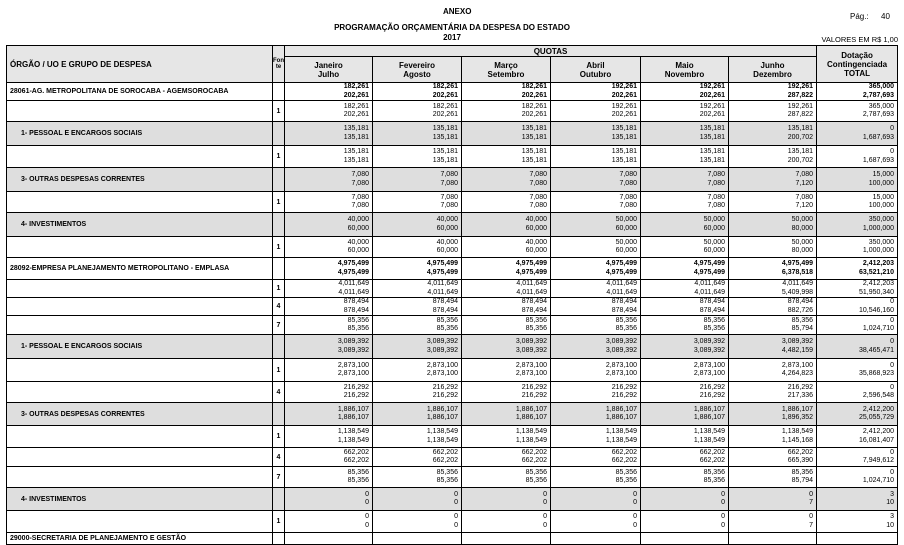  Describe the element at coordinates (890, 502) in the screenshot. I see `value: 10` at that location.